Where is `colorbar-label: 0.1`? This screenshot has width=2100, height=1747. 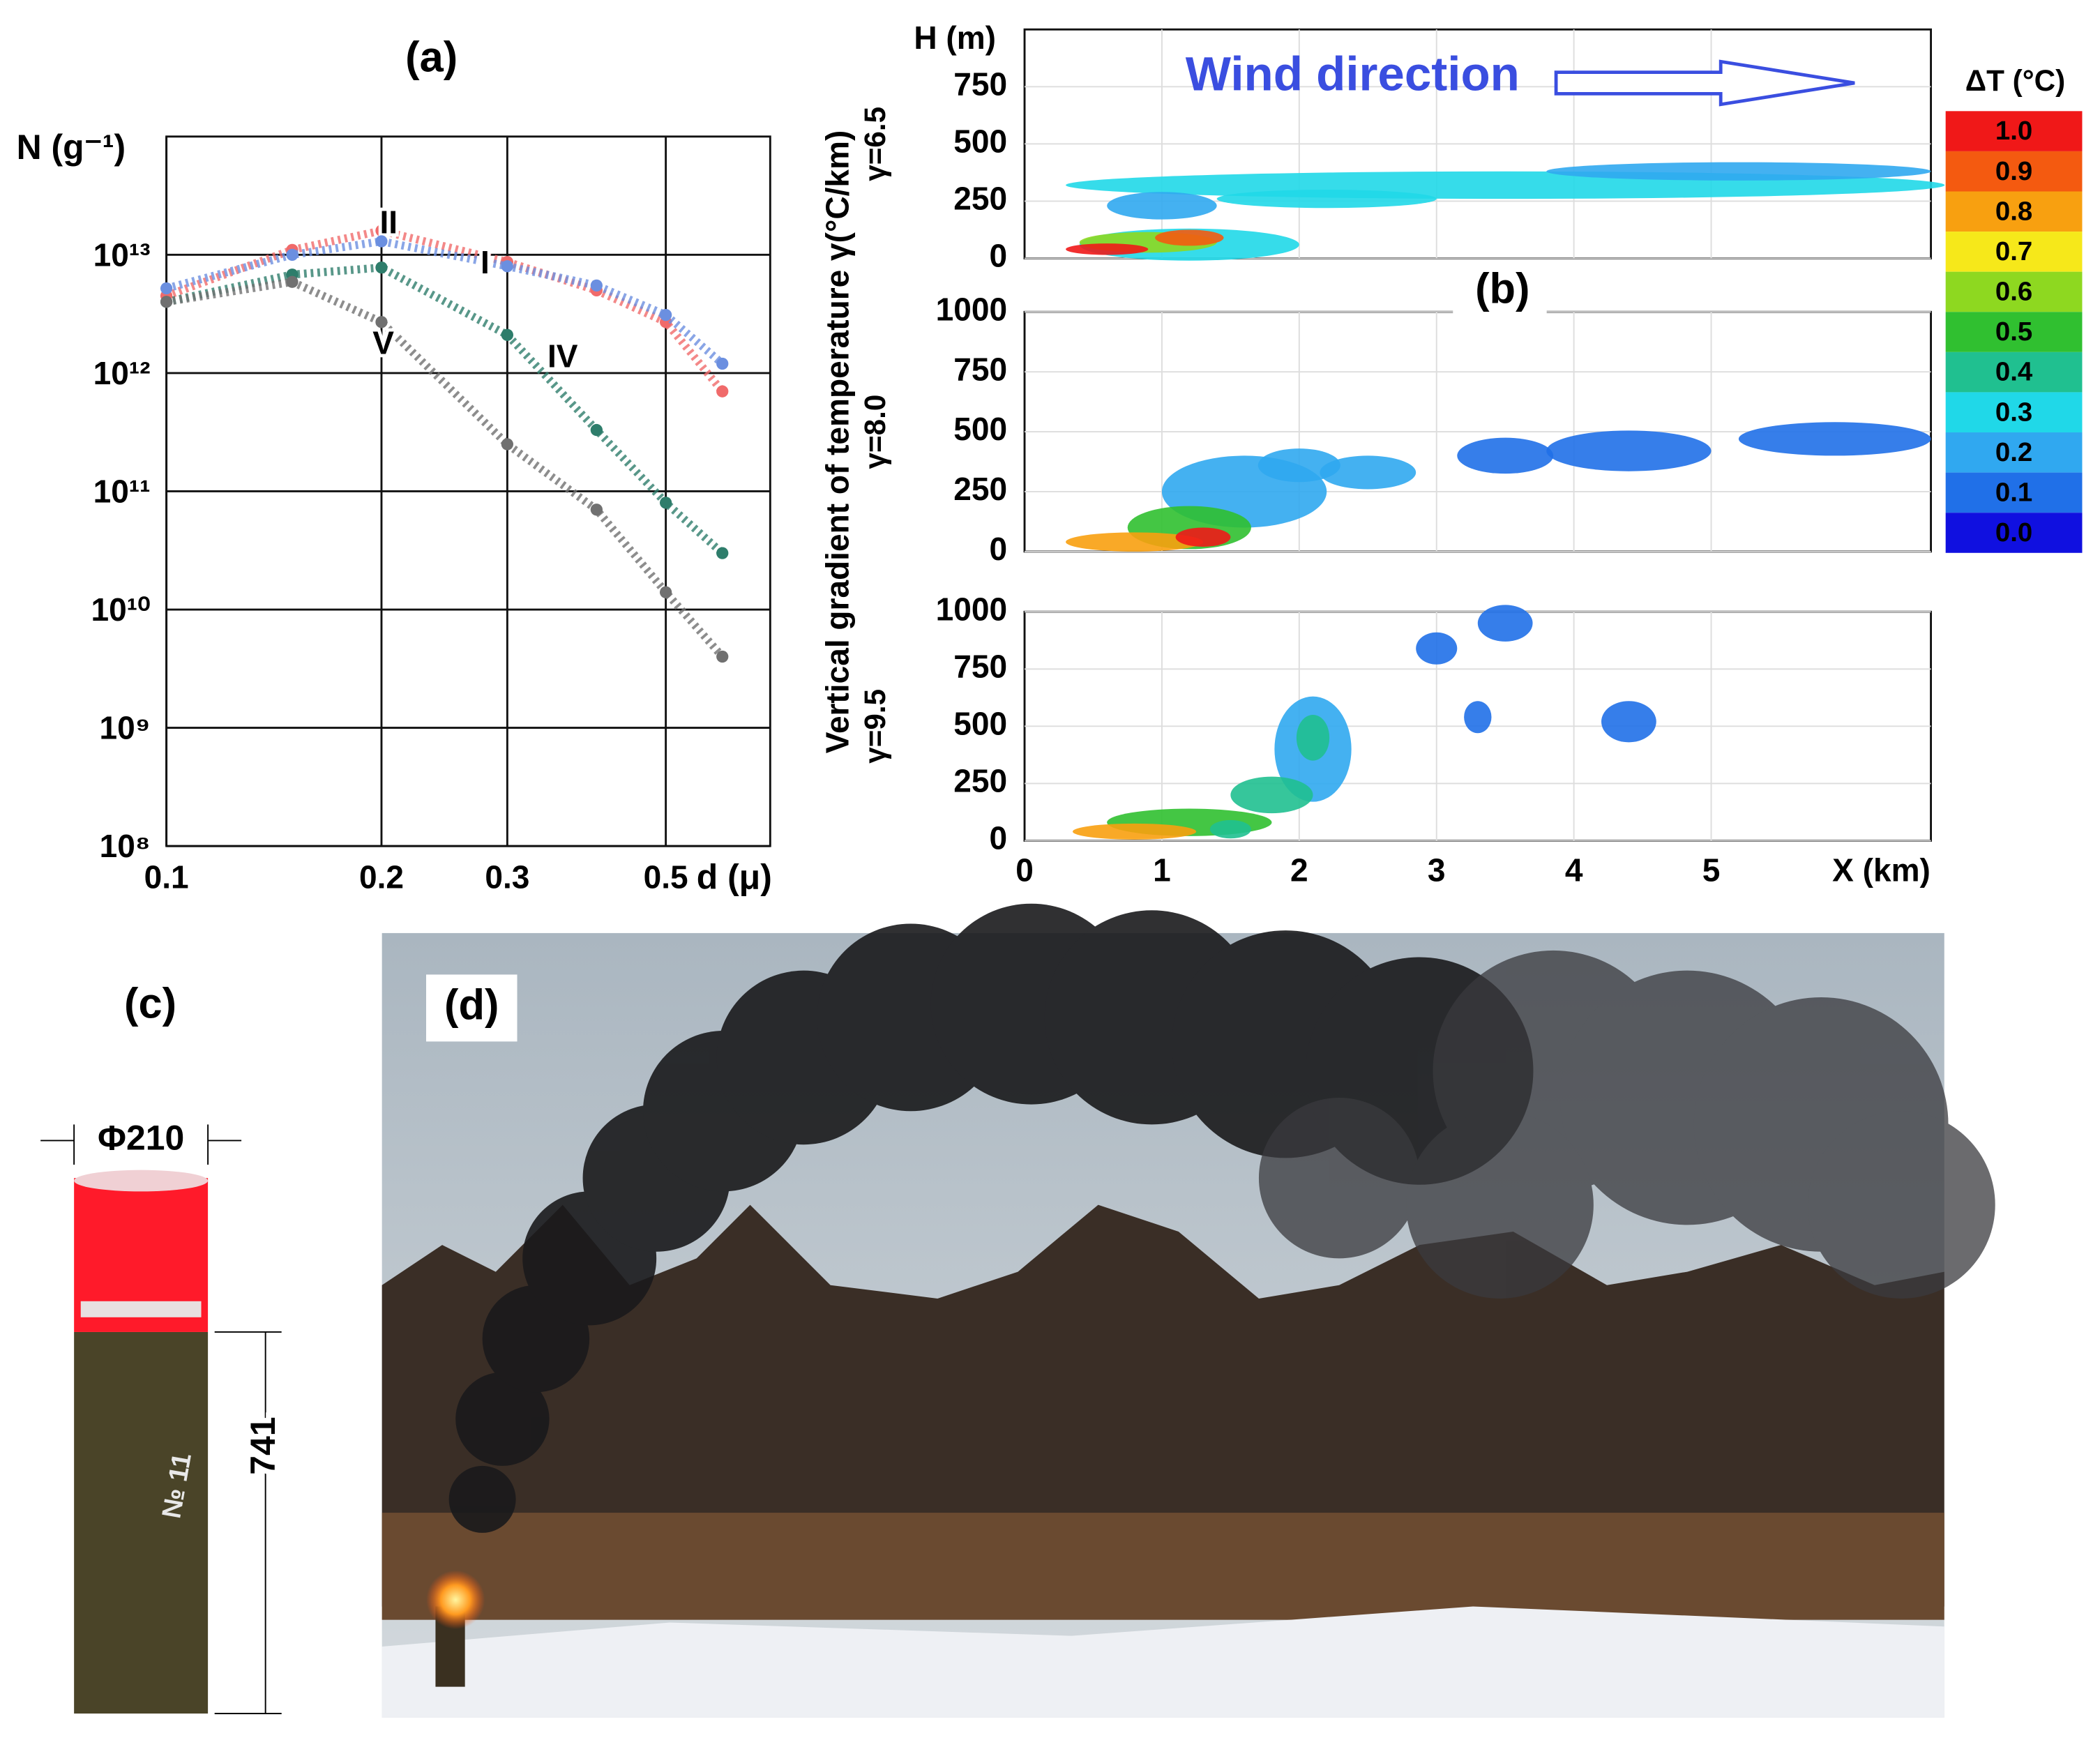
colorbar-label: 0.1 is located at coordinates (2014, 492).